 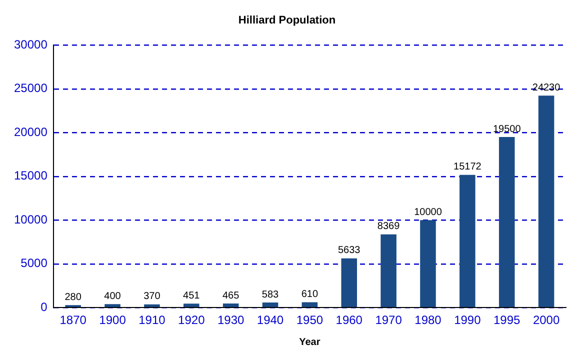 I want to click on data-label: 280, so click(x=73, y=297).